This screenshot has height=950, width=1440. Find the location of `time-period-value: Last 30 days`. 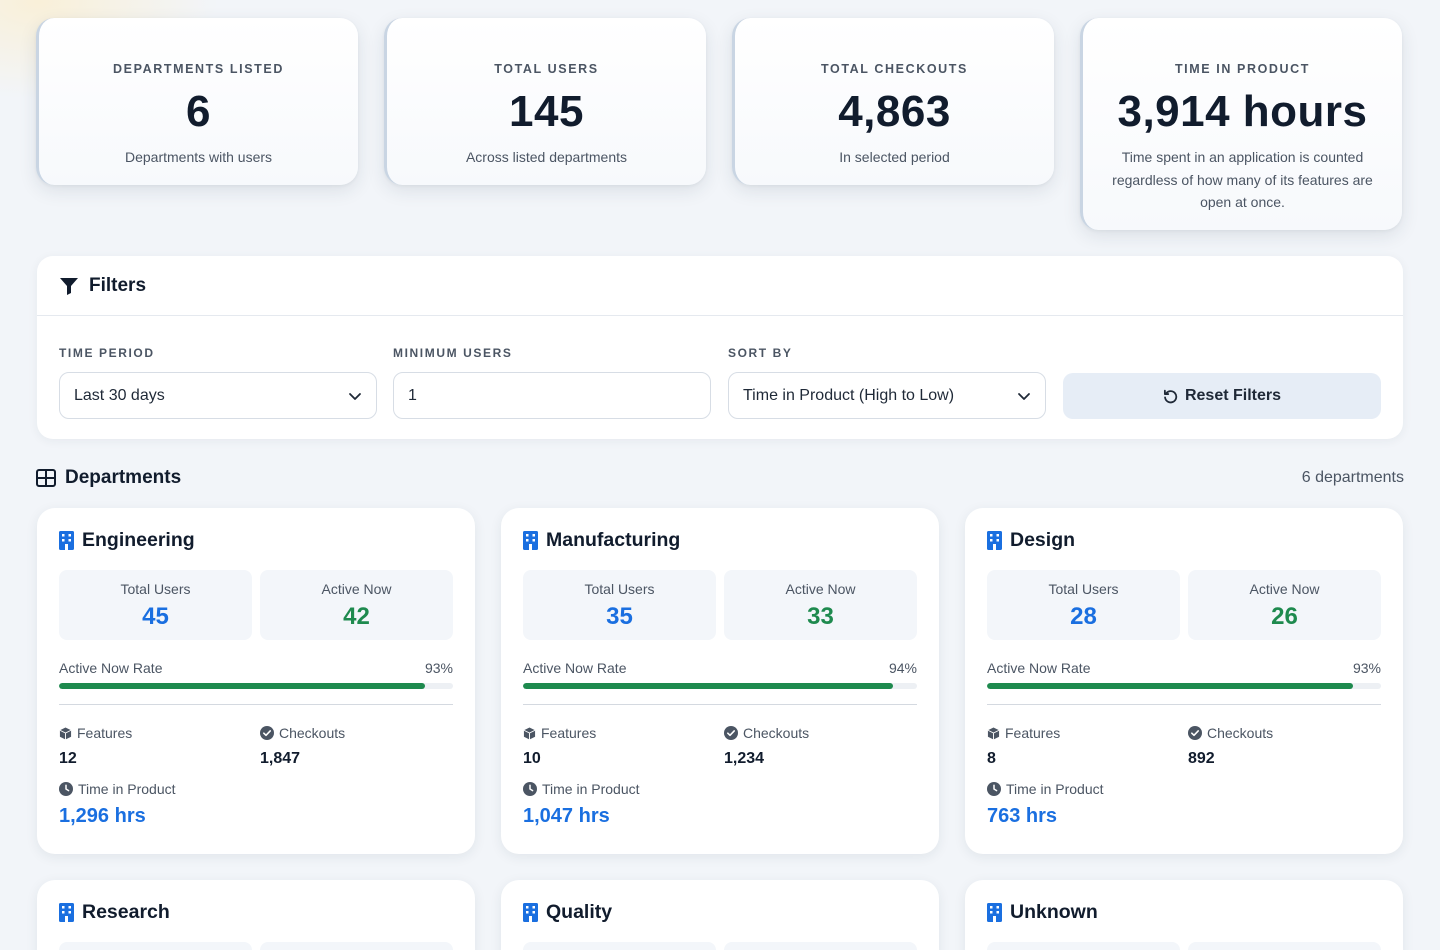

time-period-value: Last 30 days is located at coordinates (119, 395).